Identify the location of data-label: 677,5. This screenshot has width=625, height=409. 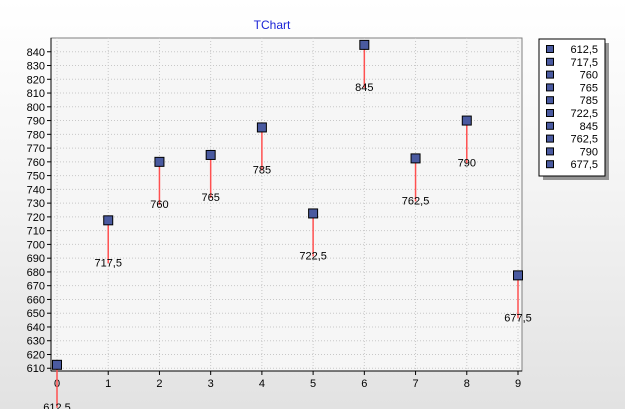
(518, 318).